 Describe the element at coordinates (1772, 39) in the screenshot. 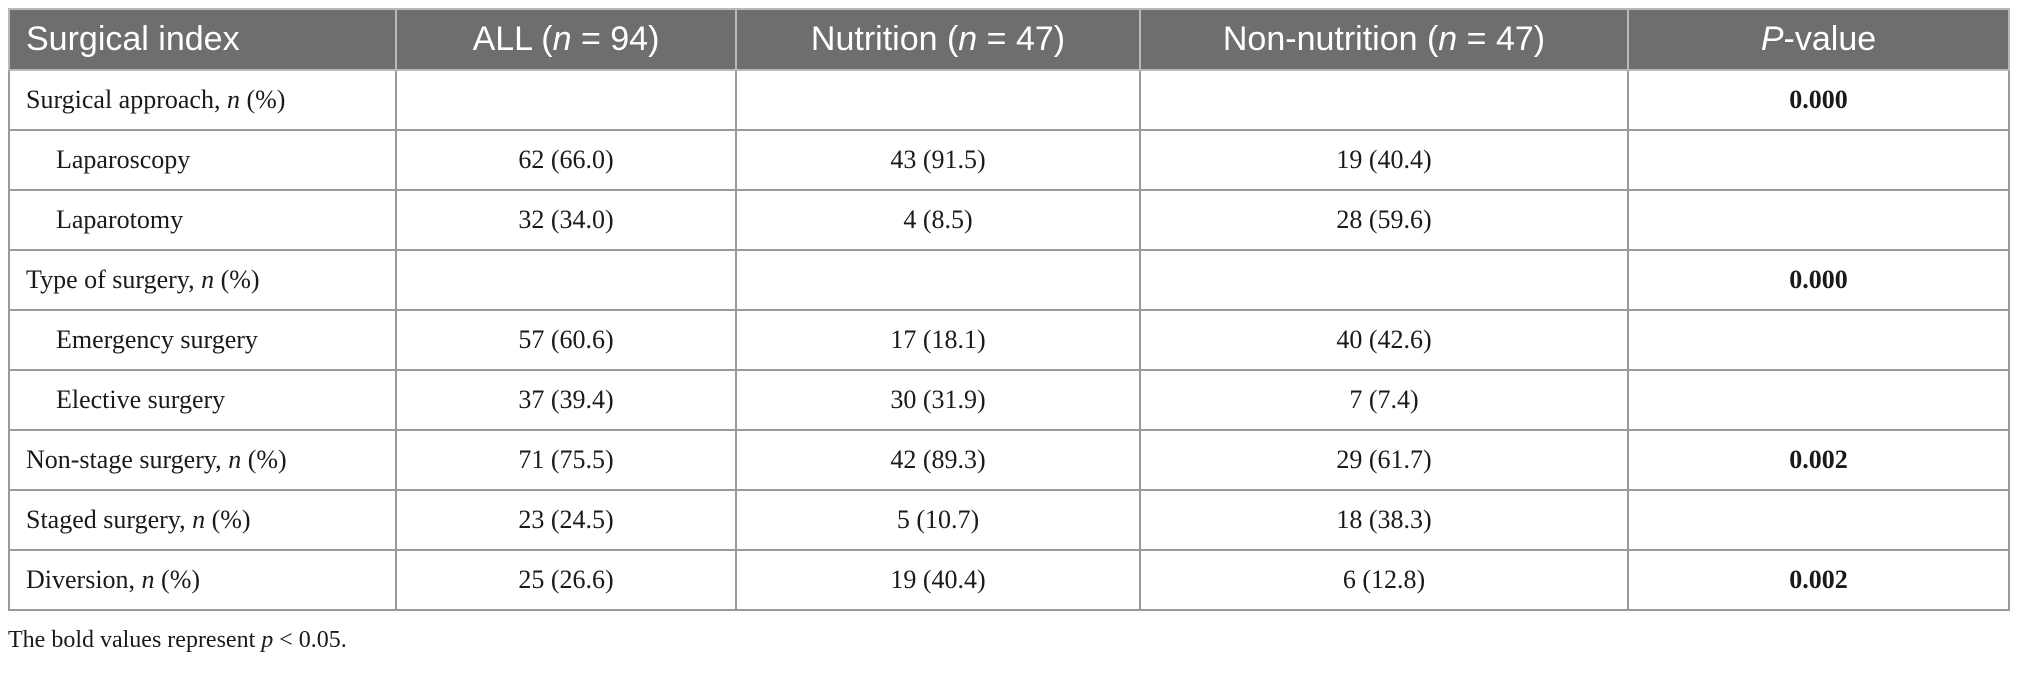

I see `header-p-value-it: P` at that location.